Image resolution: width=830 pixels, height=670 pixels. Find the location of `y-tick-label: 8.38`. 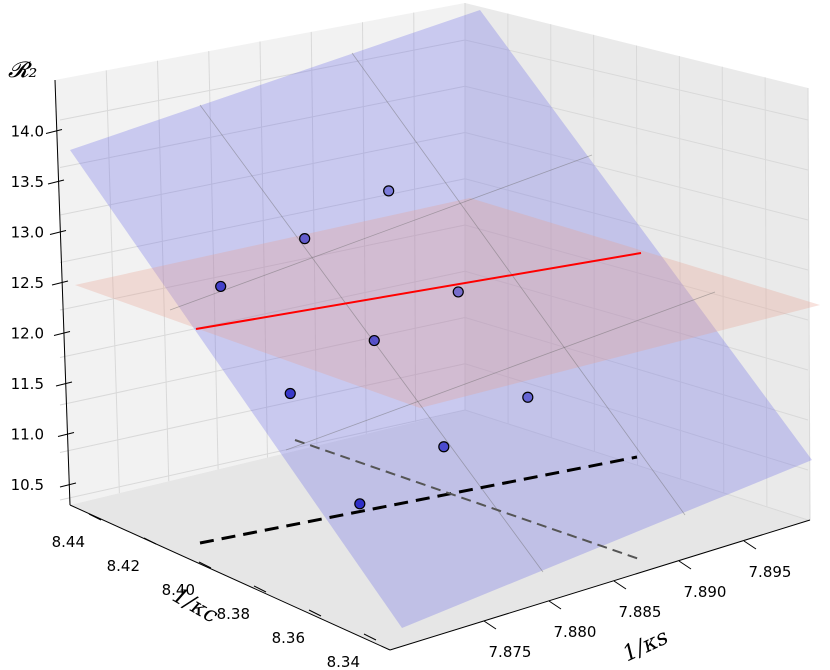

y-tick-label: 8.38 is located at coordinates (233, 614).